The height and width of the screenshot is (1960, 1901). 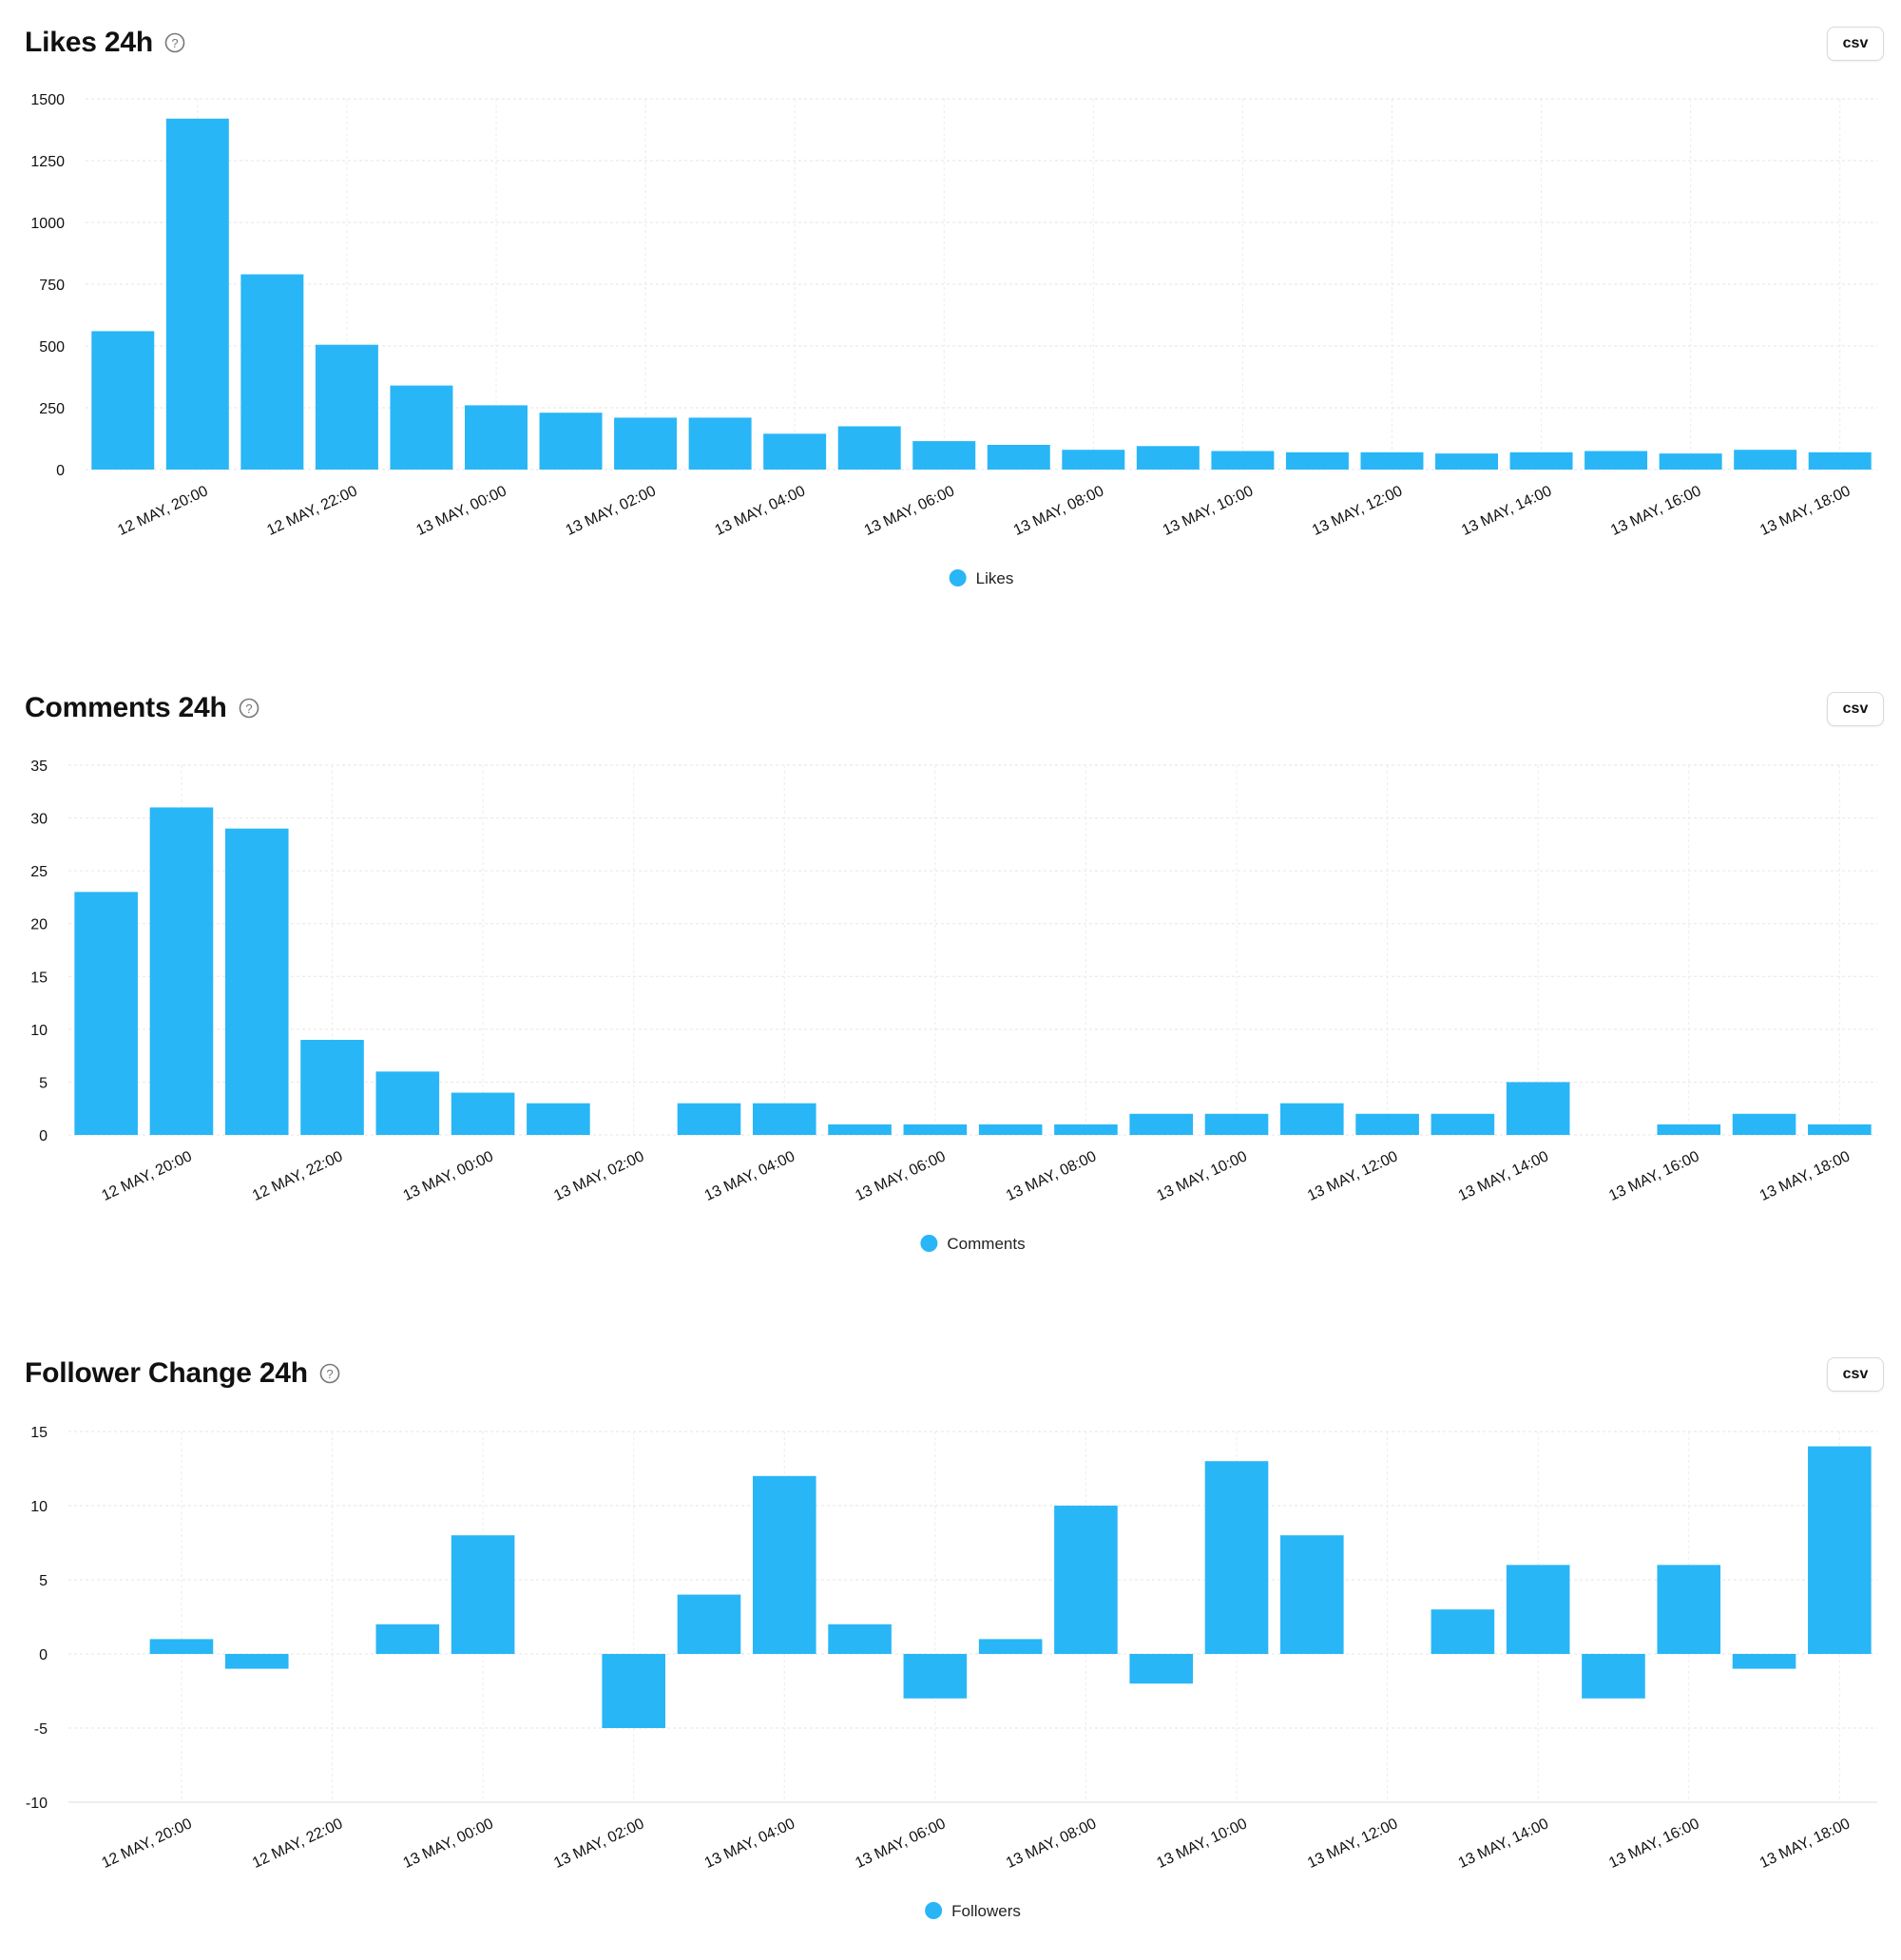 I want to click on x-tick-label: 12 MAY, 20:00, so click(x=162, y=511).